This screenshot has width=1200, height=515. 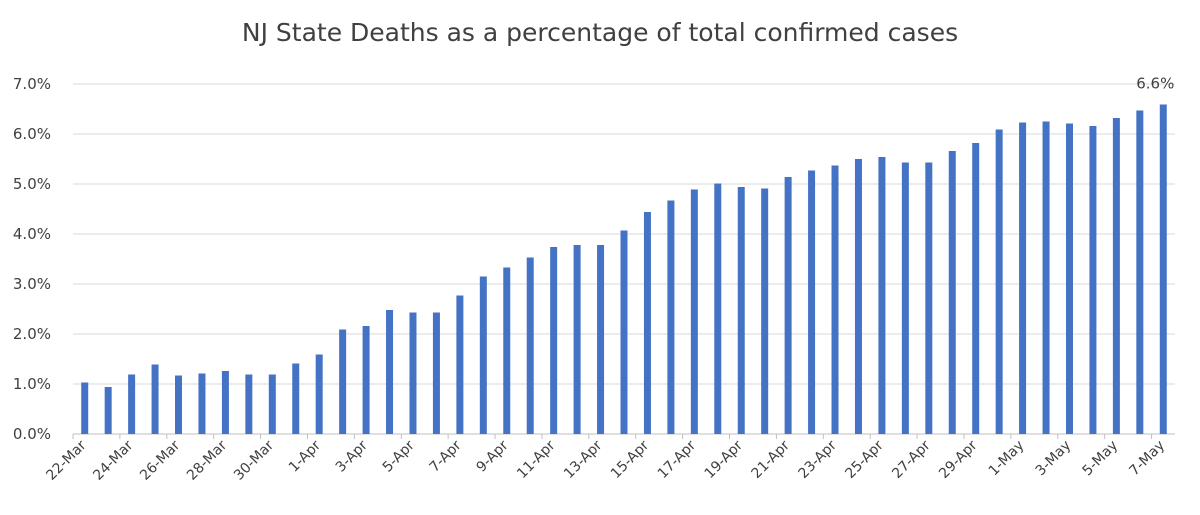 I want to click on x-tick-label: 9-Apr, so click(x=492, y=456).